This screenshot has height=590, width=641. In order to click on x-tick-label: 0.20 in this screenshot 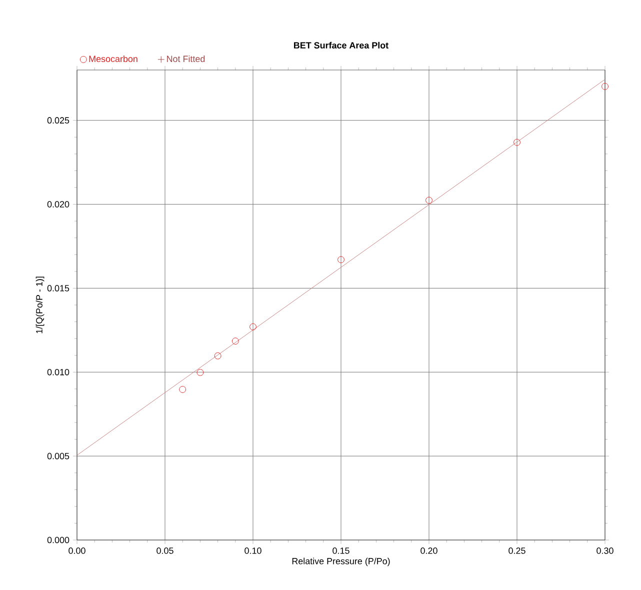, I will do `click(429, 551)`.